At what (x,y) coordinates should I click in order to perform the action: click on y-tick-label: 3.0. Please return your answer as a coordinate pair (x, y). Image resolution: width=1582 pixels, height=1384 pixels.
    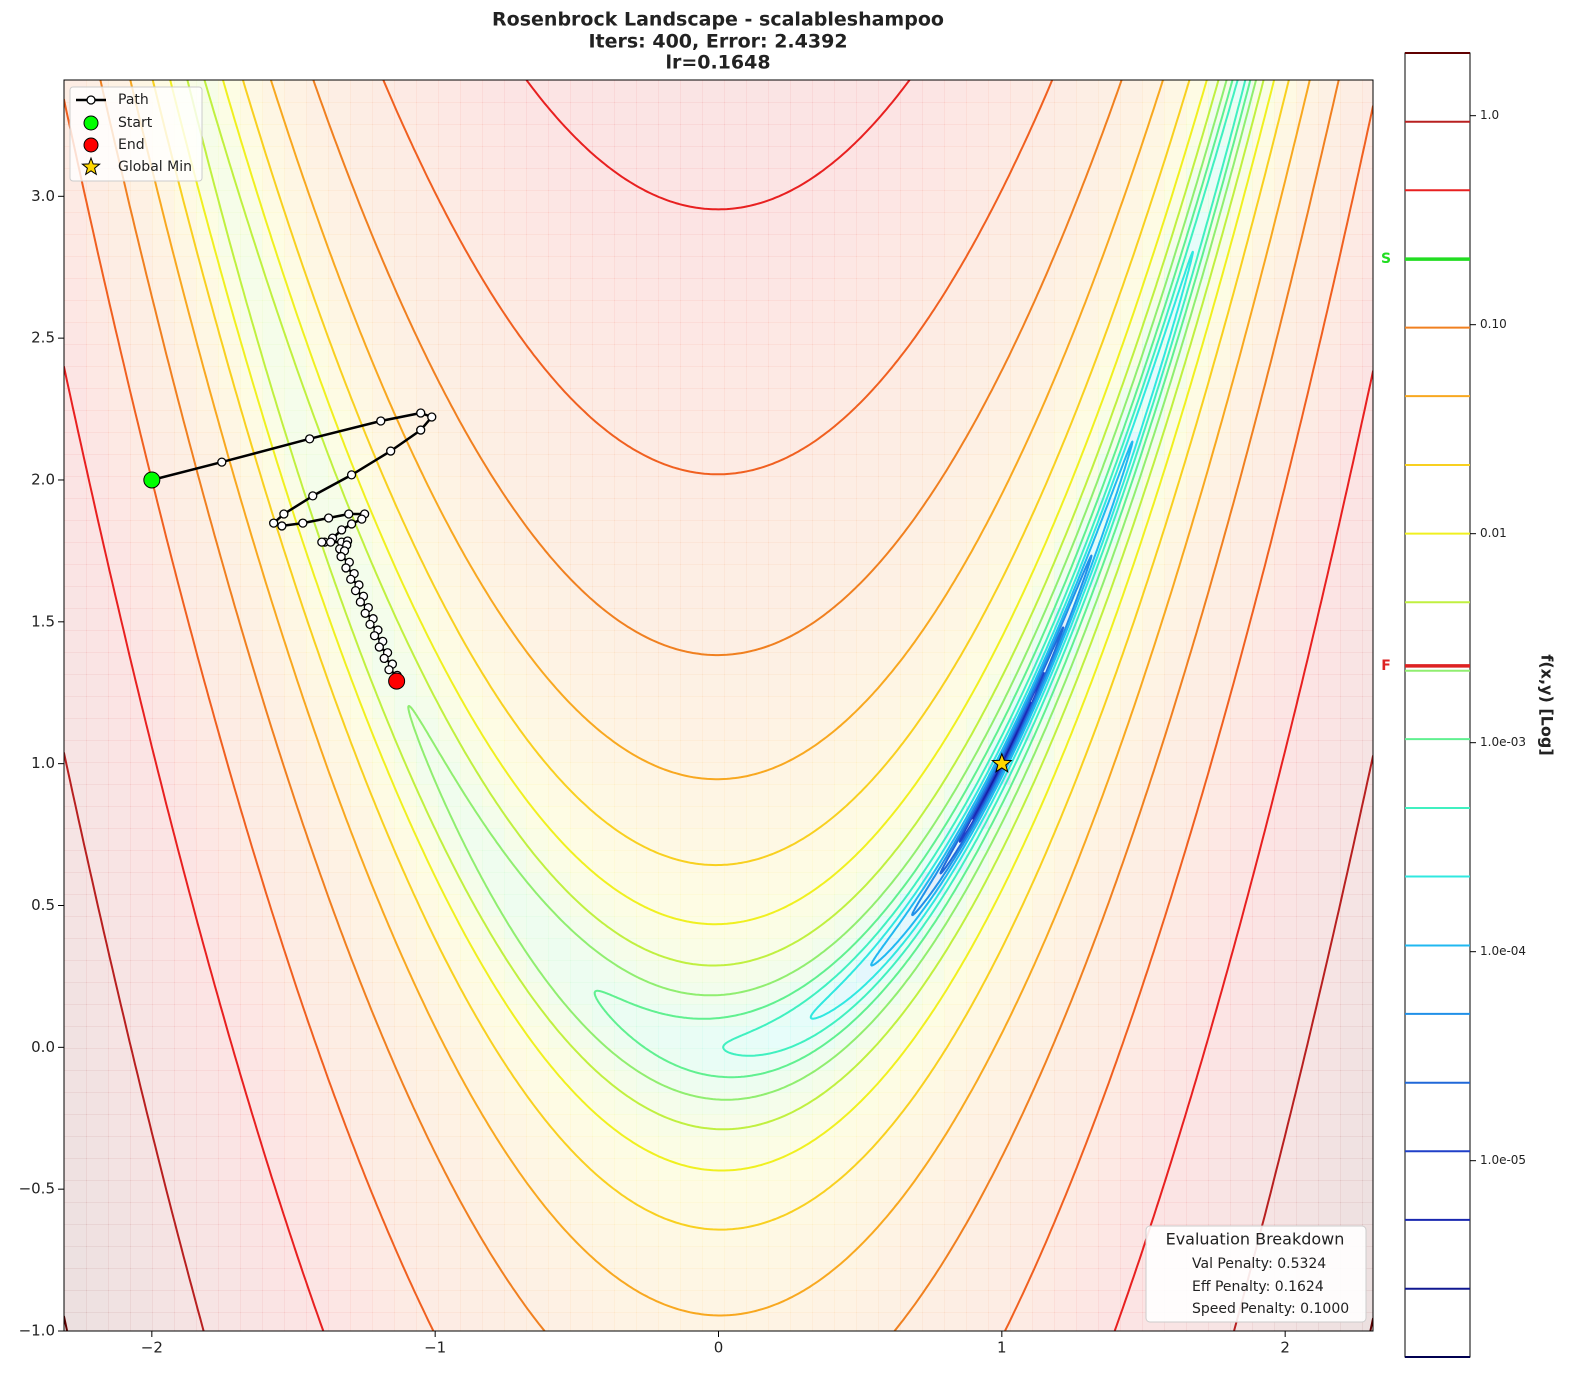
    Looking at the image, I should click on (43, 196).